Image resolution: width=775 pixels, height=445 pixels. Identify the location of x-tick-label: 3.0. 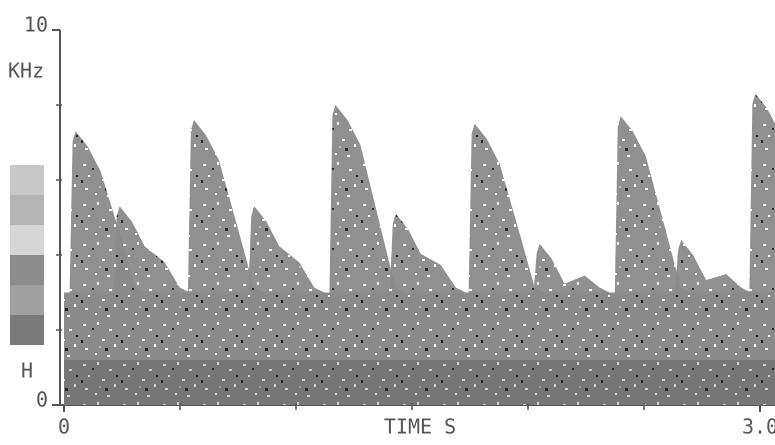
(758, 427).